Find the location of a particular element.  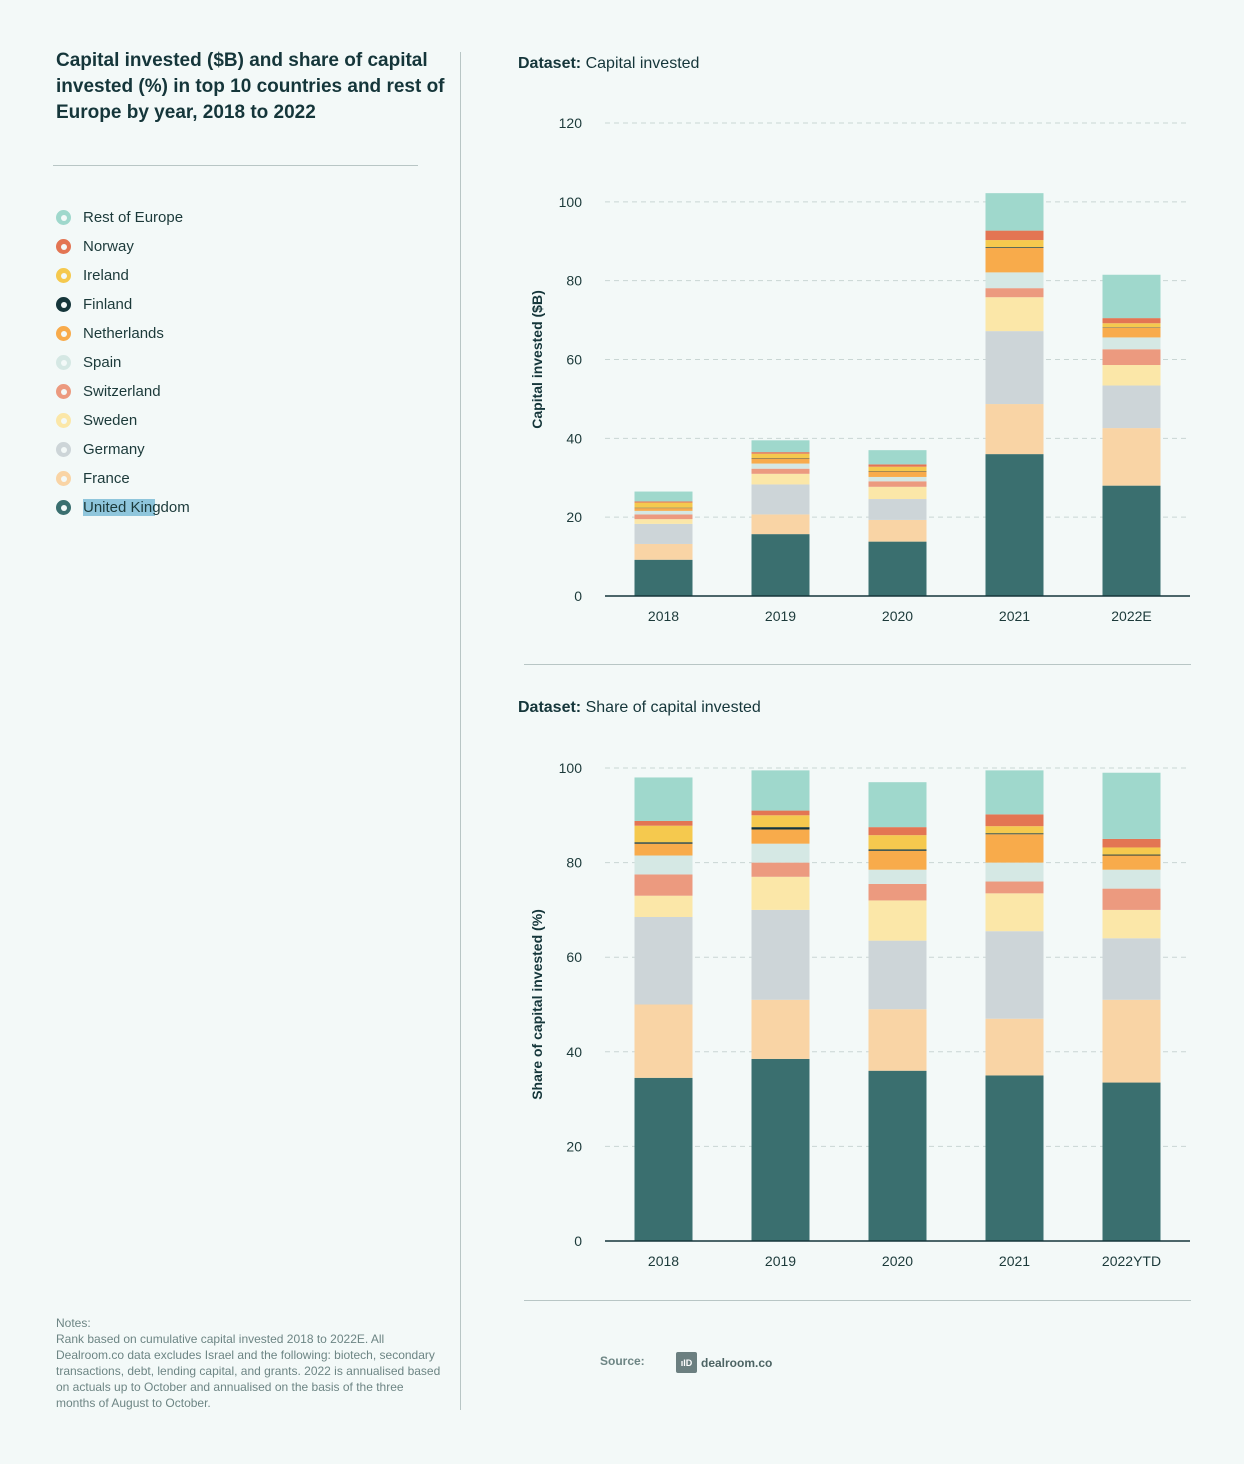

y-axis-label: Share of capital invested (%) is located at coordinates (537, 1004).